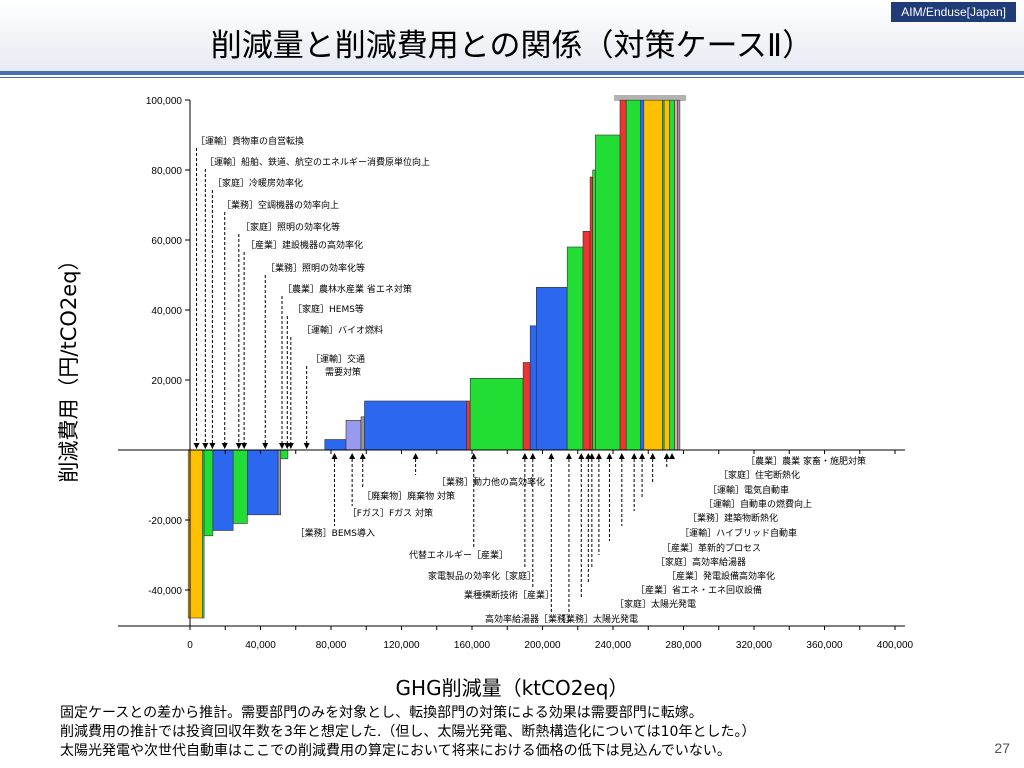 The height and width of the screenshot is (768, 1024). Describe the element at coordinates (290, 227) in the screenshot. I see `top-annotation-label: ［家庭］照明の効率化等` at that location.